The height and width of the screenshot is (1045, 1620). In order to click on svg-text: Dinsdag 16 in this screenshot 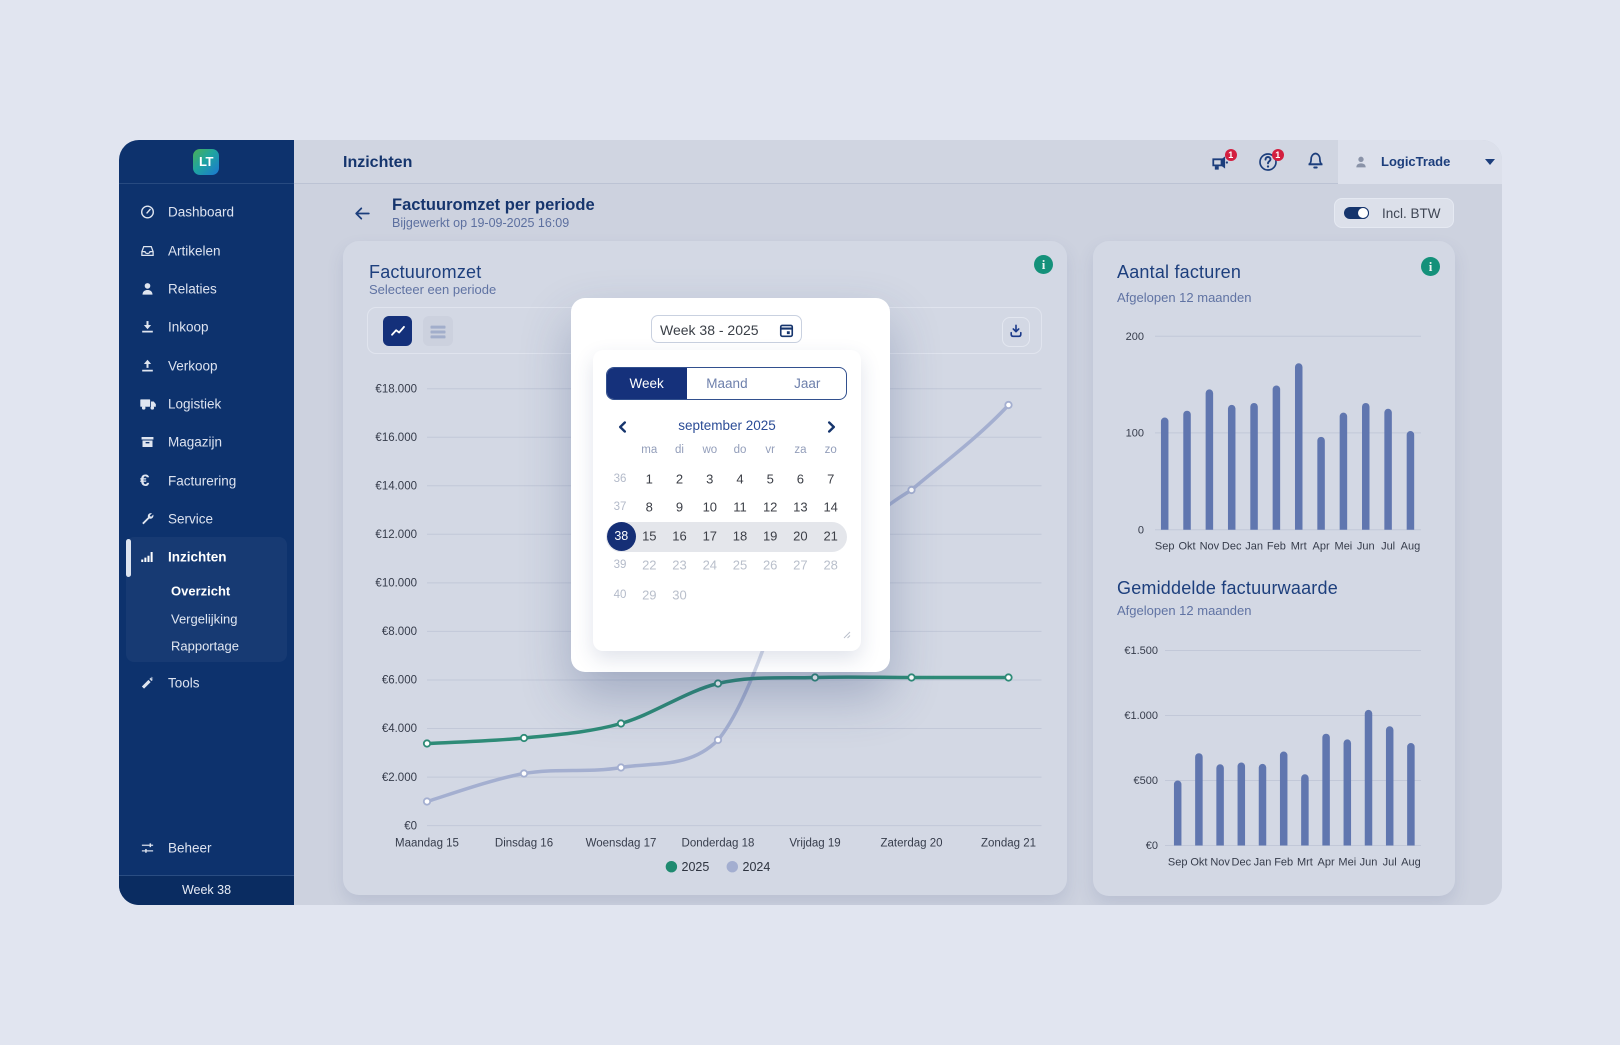, I will do `click(524, 844)`.